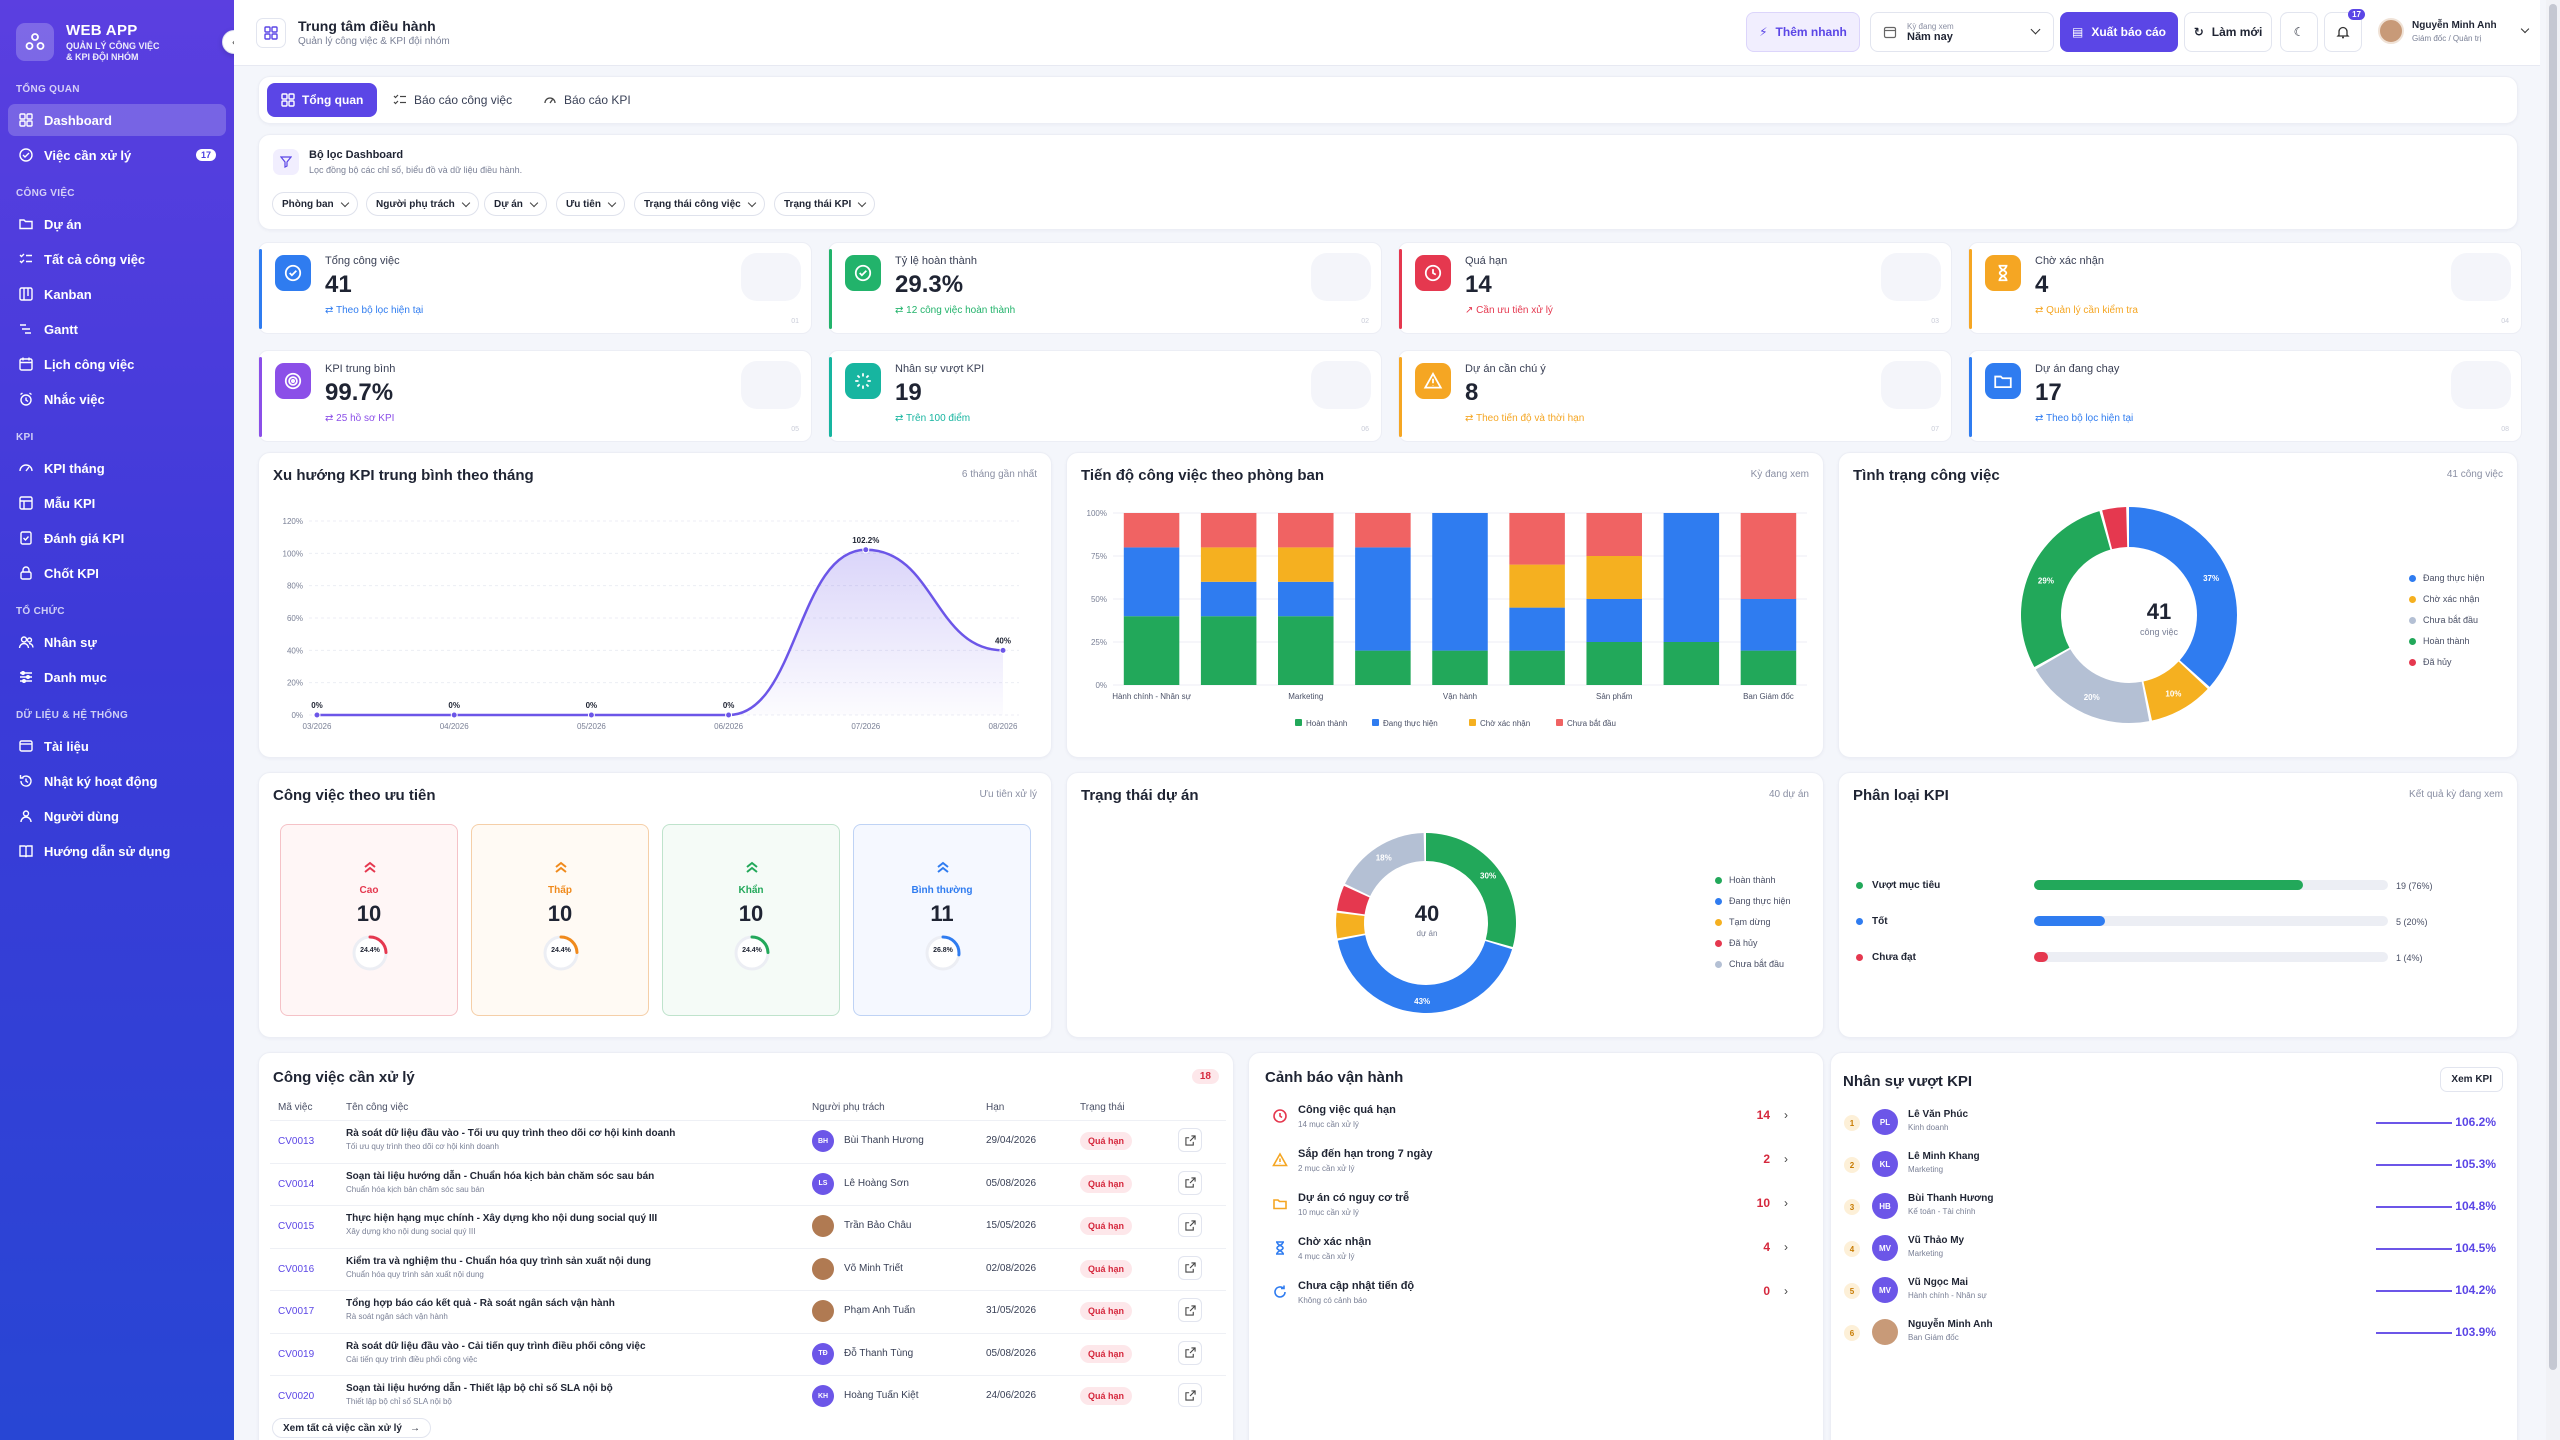  I want to click on alert-item: Công việc quá hạn 14 mục cần xử lý 14 ›, so click(1531, 1120).